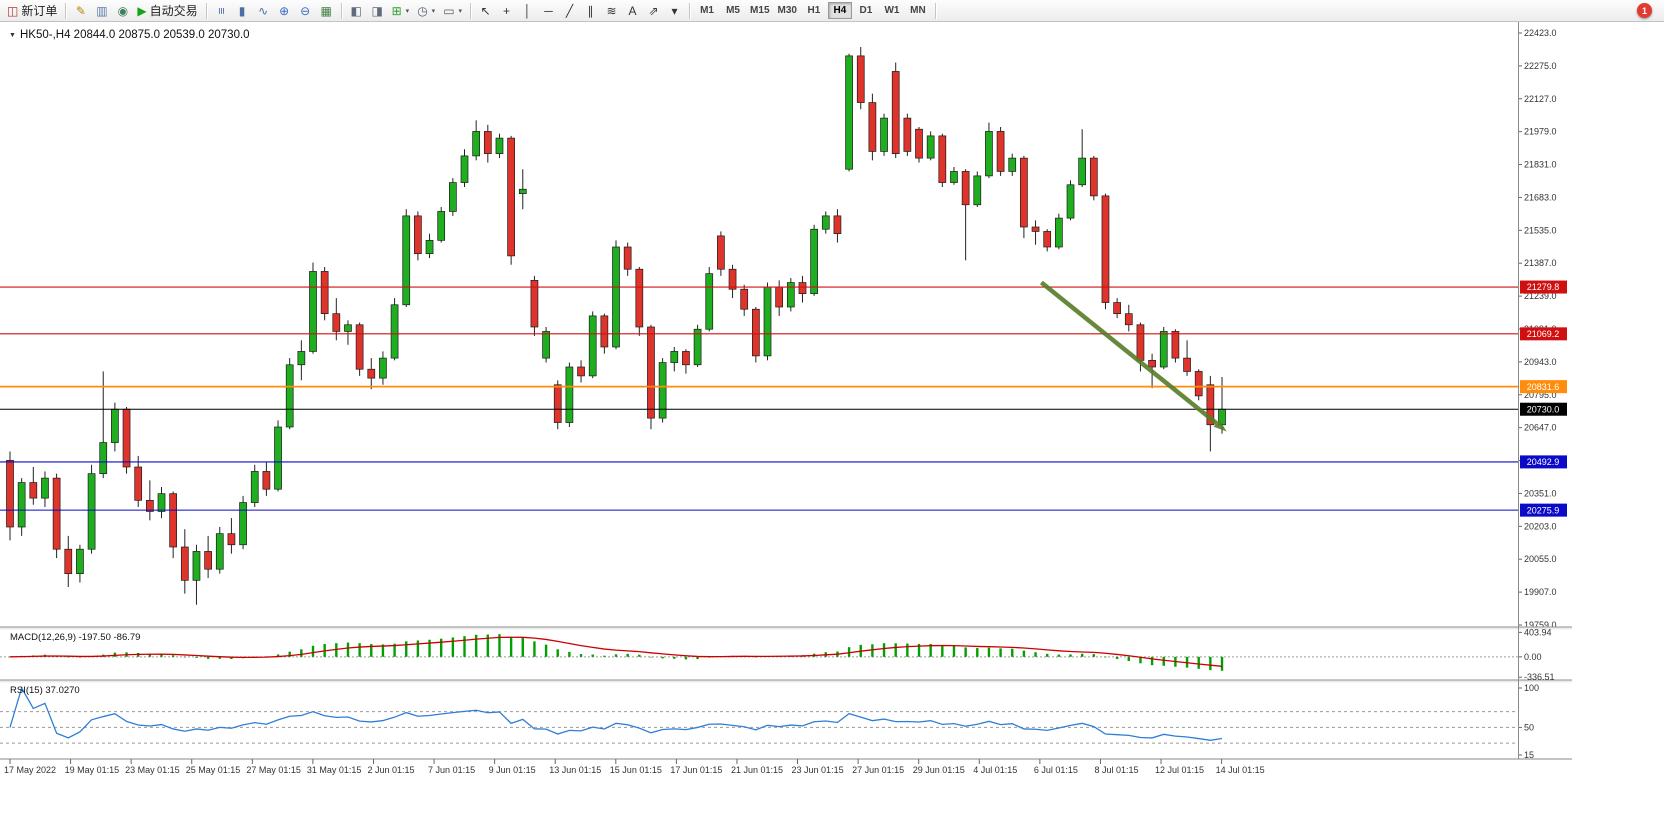 The width and height of the screenshot is (1664, 833). Describe the element at coordinates (1540, 592) in the screenshot. I see `price-tick-label: 19907.0` at that location.